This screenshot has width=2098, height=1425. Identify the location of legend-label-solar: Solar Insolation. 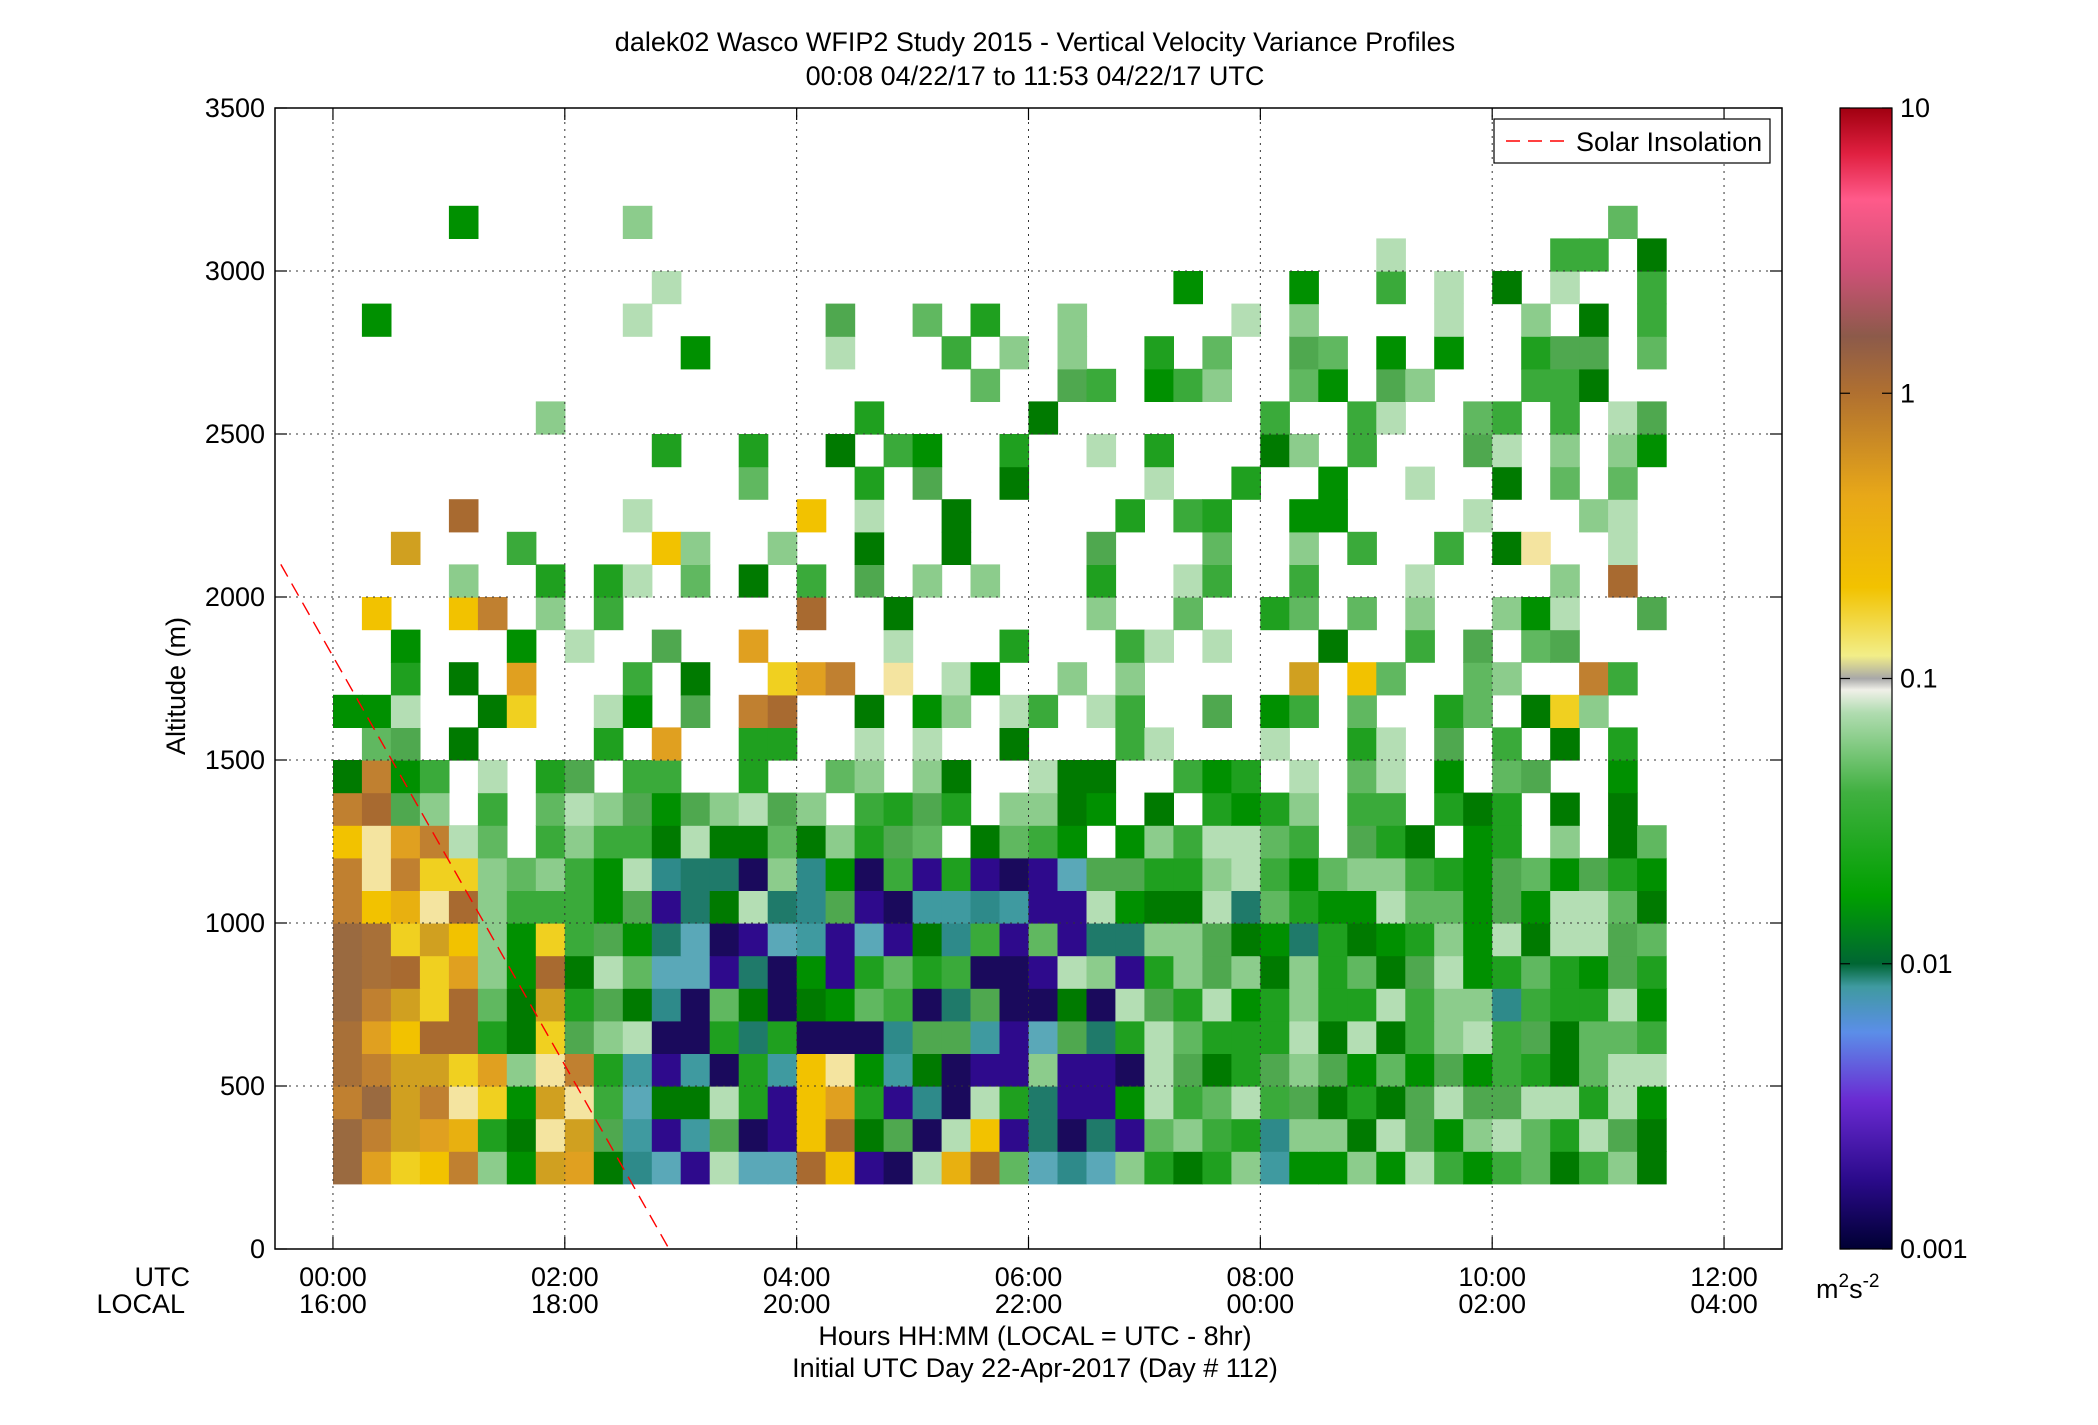
(1669, 142).